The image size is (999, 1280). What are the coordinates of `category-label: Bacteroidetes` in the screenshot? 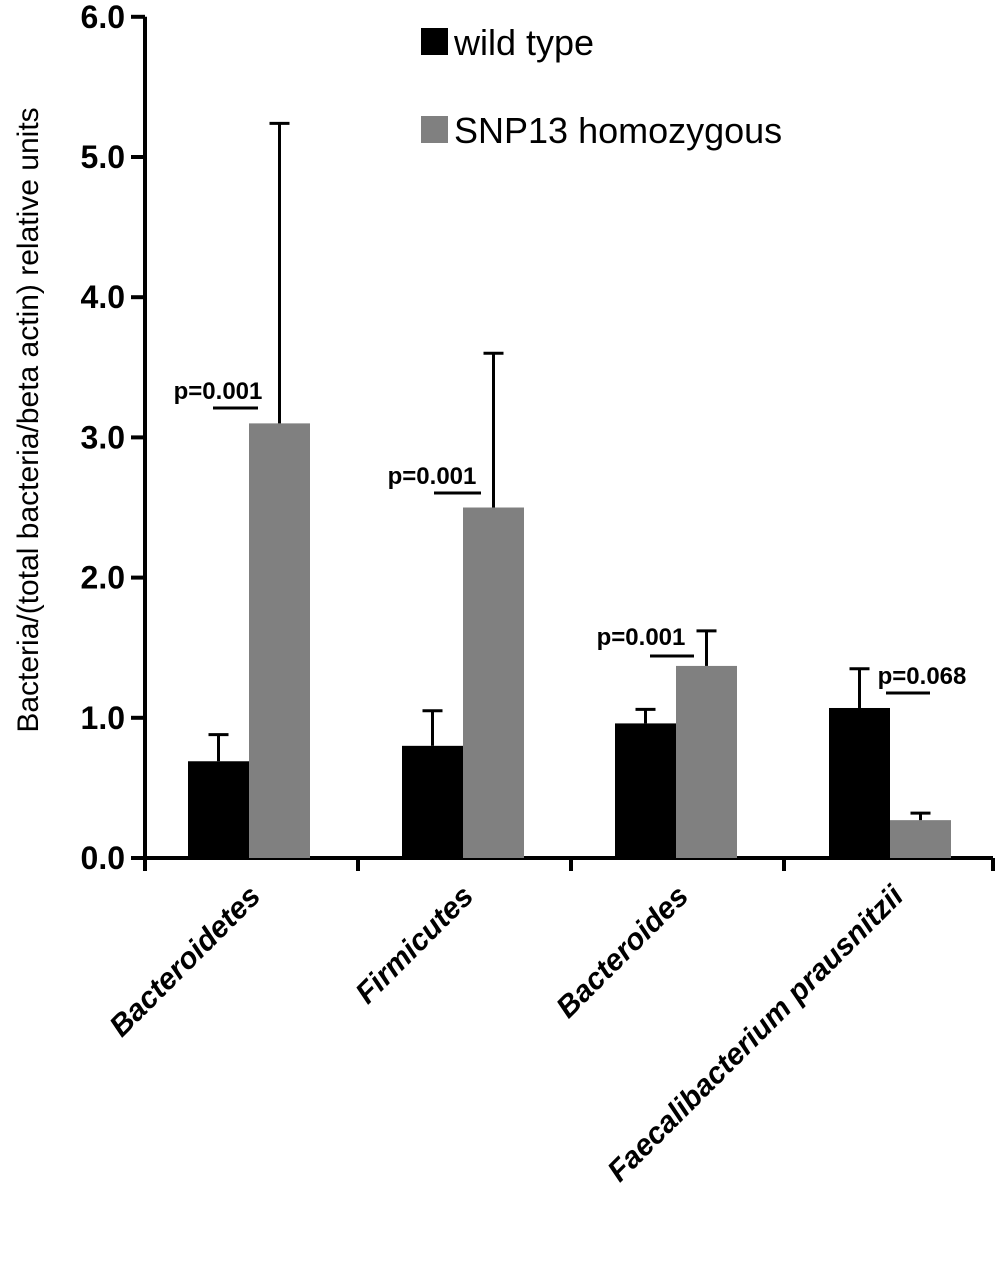 It's located at (185, 962).